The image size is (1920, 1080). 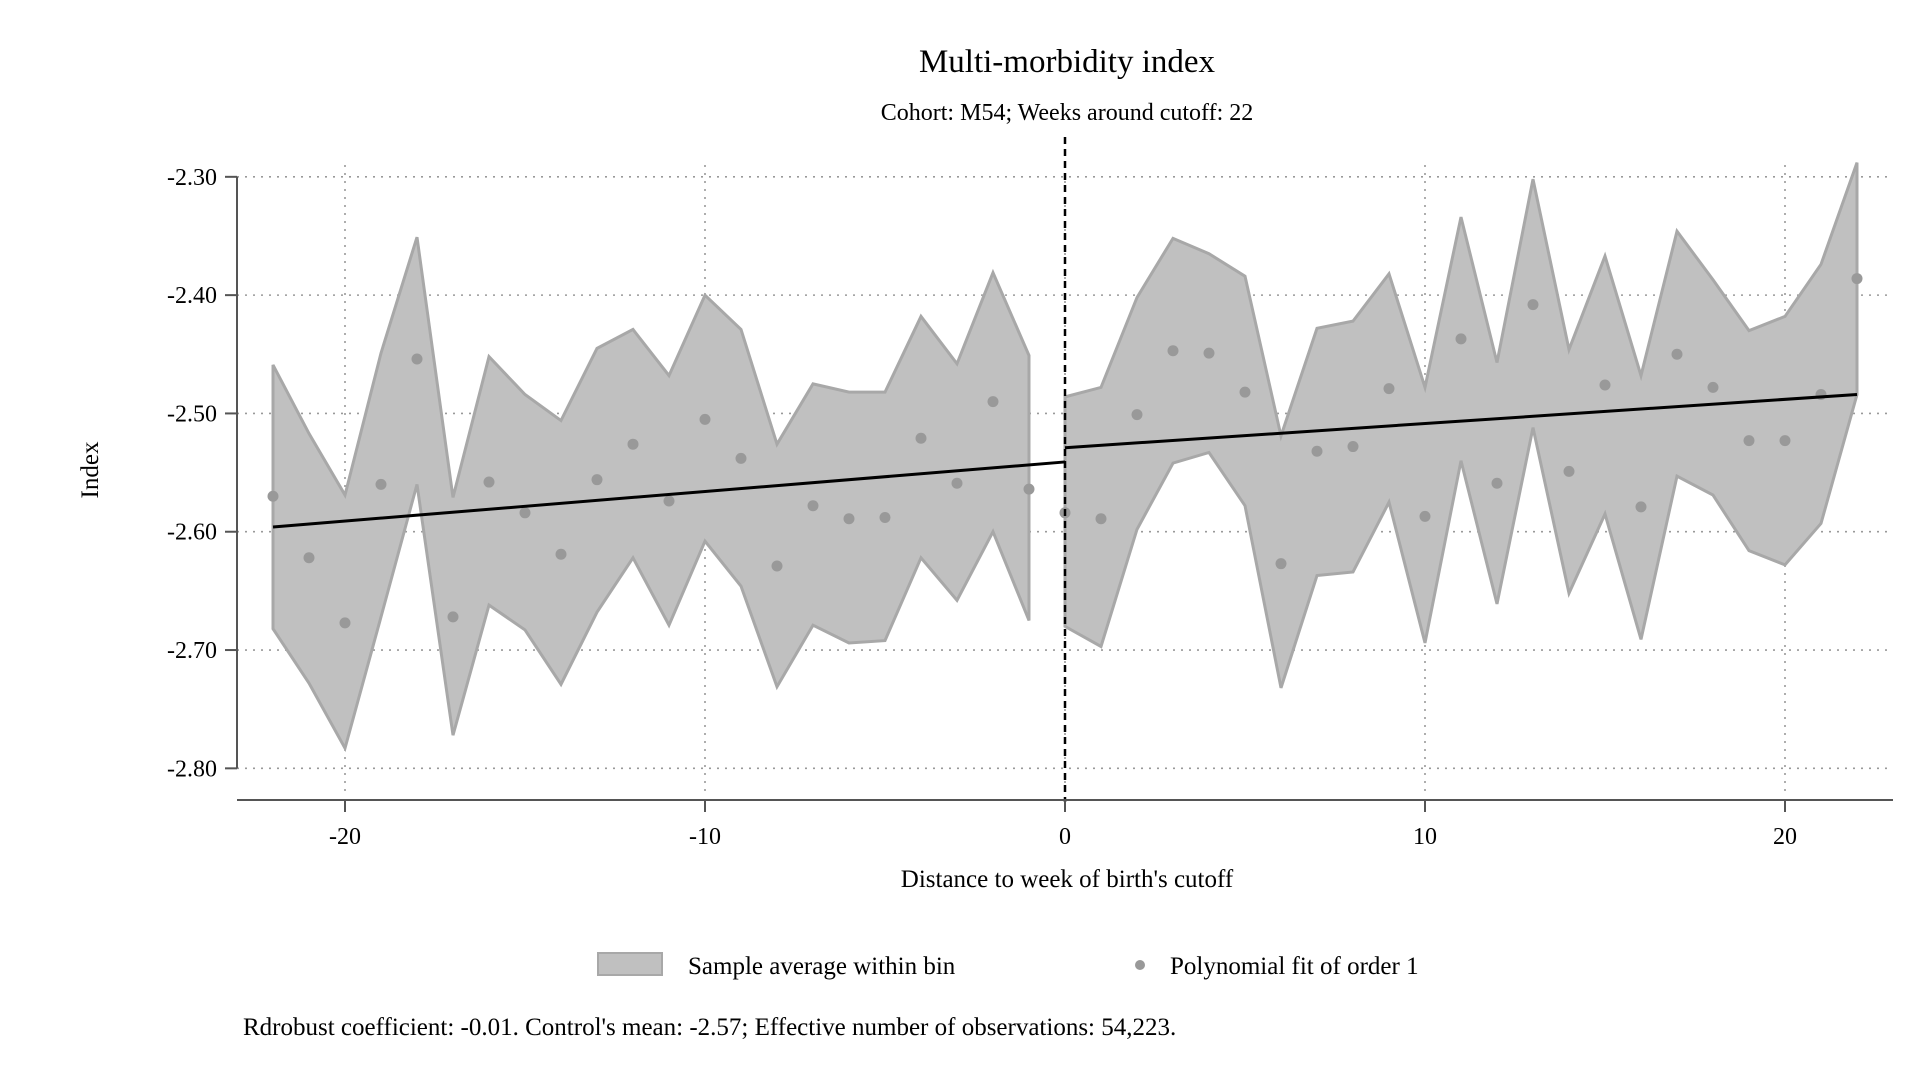 I want to click on y-tick-label: -2.40, so click(x=192, y=296).